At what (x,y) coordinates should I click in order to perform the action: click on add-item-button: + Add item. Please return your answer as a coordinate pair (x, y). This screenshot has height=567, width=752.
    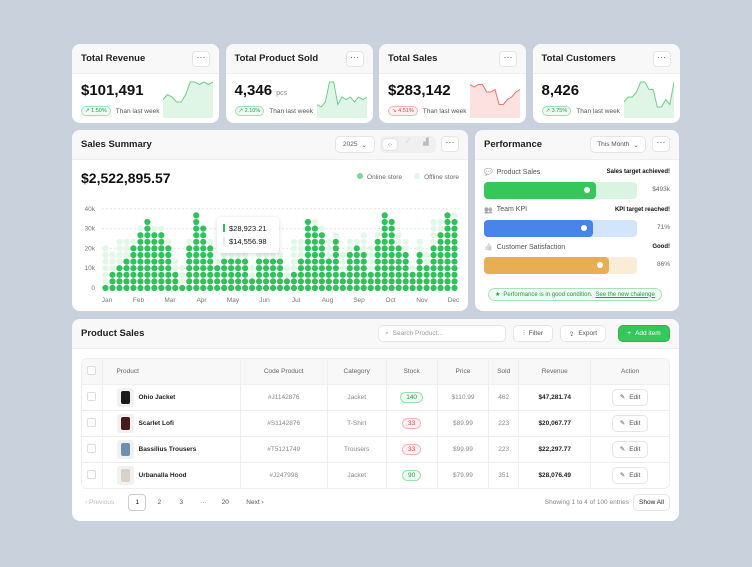
    Looking at the image, I should click on (644, 333).